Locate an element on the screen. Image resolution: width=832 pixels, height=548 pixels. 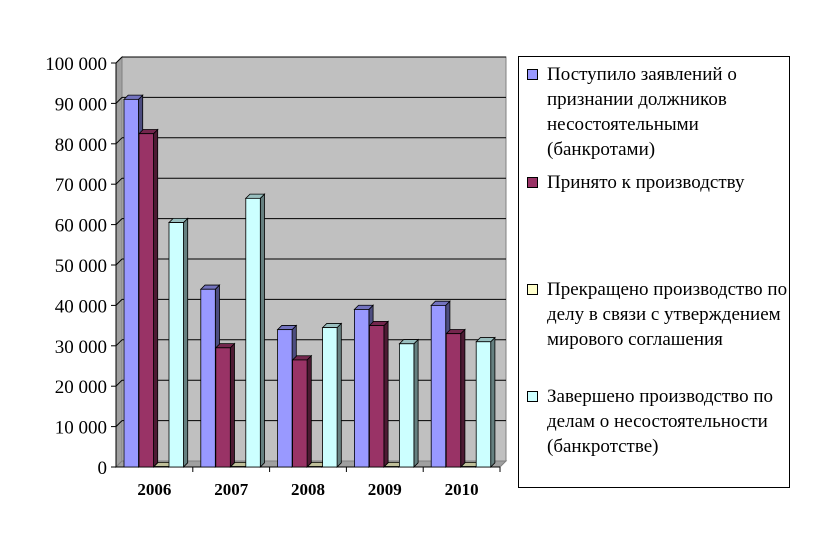
x-tick-label: 2008 is located at coordinates (308, 489).